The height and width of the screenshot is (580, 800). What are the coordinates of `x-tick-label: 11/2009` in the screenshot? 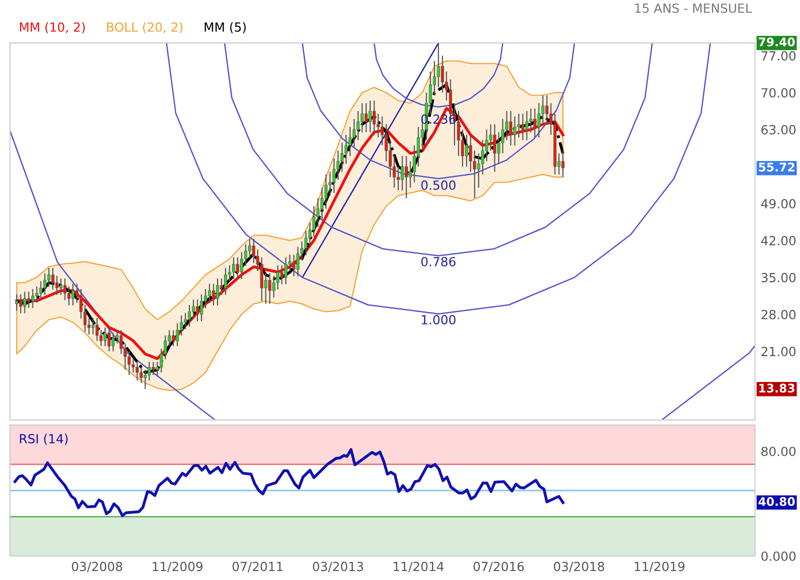 It's located at (177, 567).